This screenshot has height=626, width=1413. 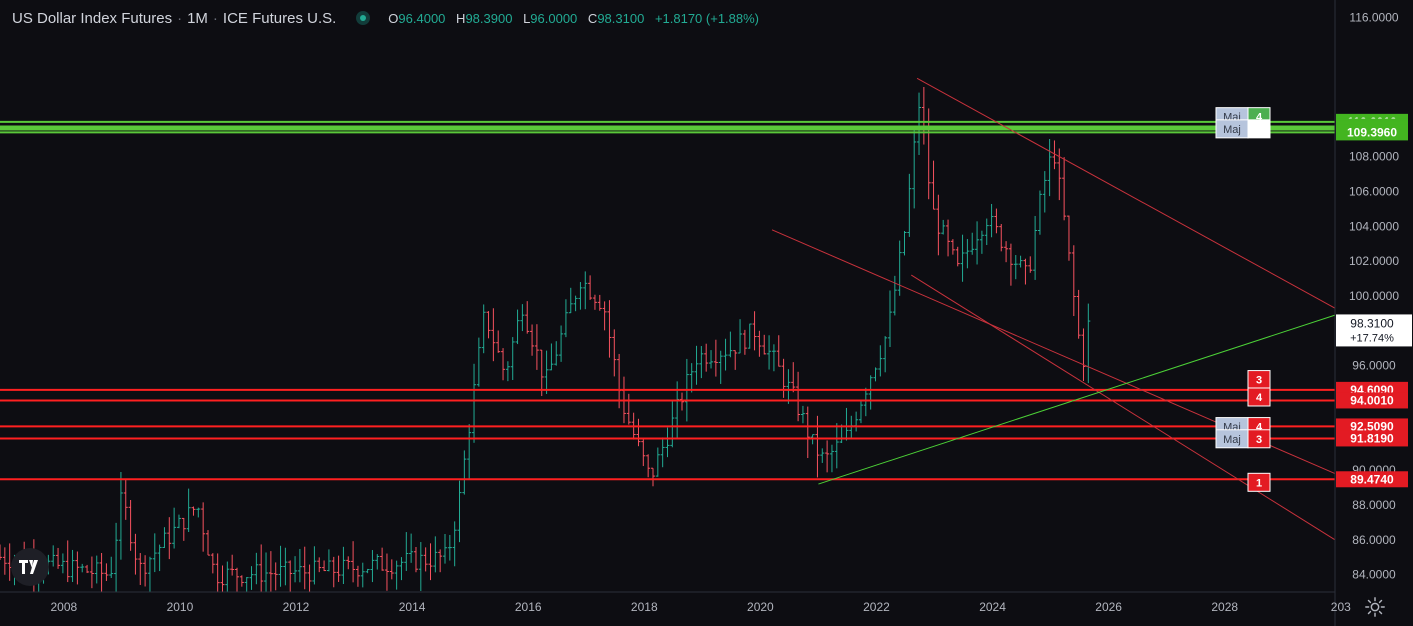 What do you see at coordinates (1372, 338) in the screenshot?
I see `current-price-change: +17.74%` at bounding box center [1372, 338].